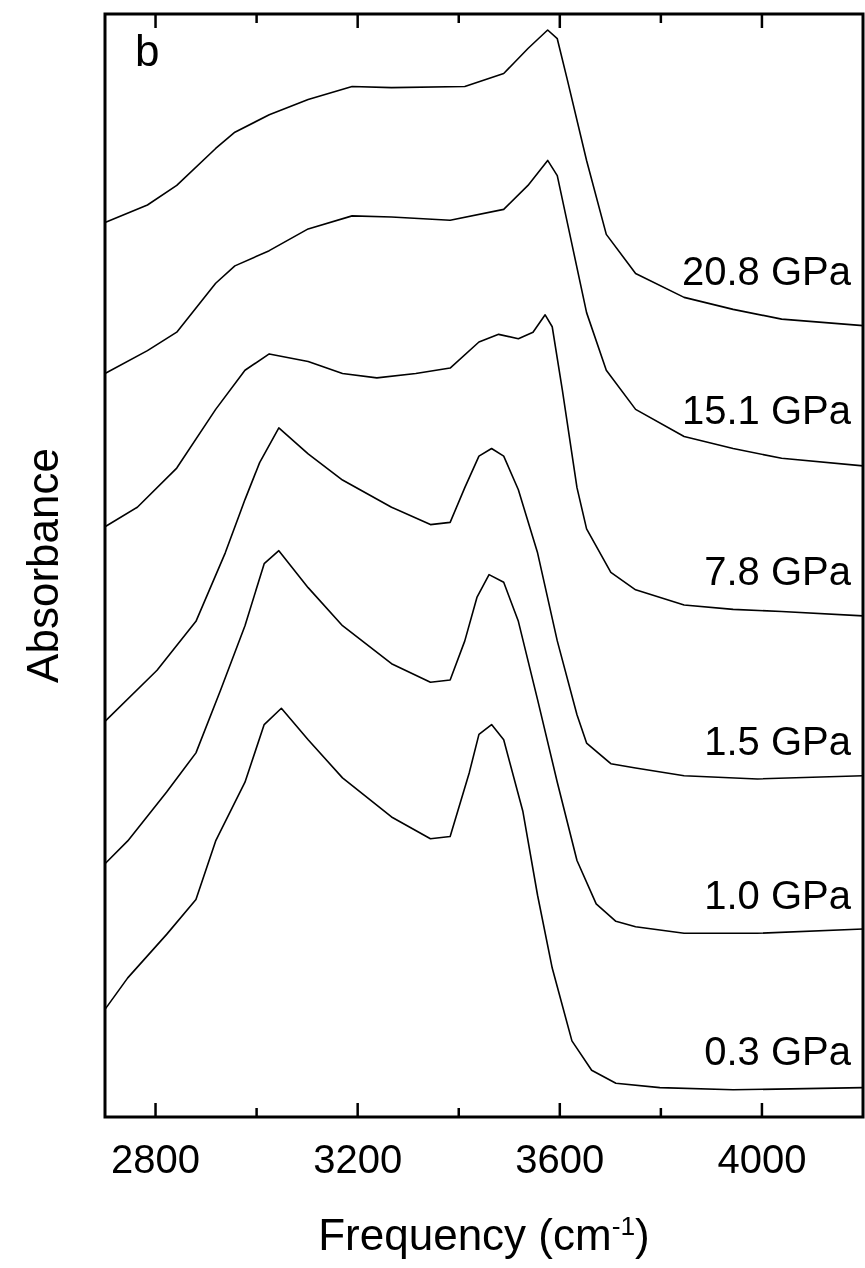 The image size is (865, 1268). I want to click on x-tick-label: 3600, so click(560, 1159).